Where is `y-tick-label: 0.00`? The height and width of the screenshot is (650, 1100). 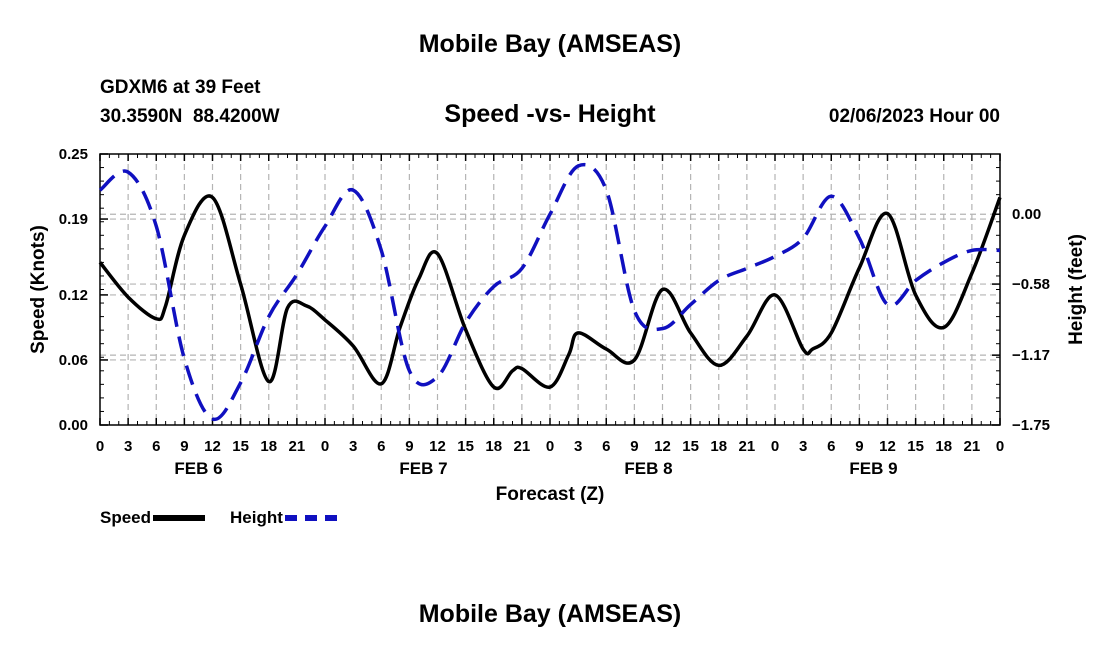 y-tick-label: 0.00 is located at coordinates (73, 425).